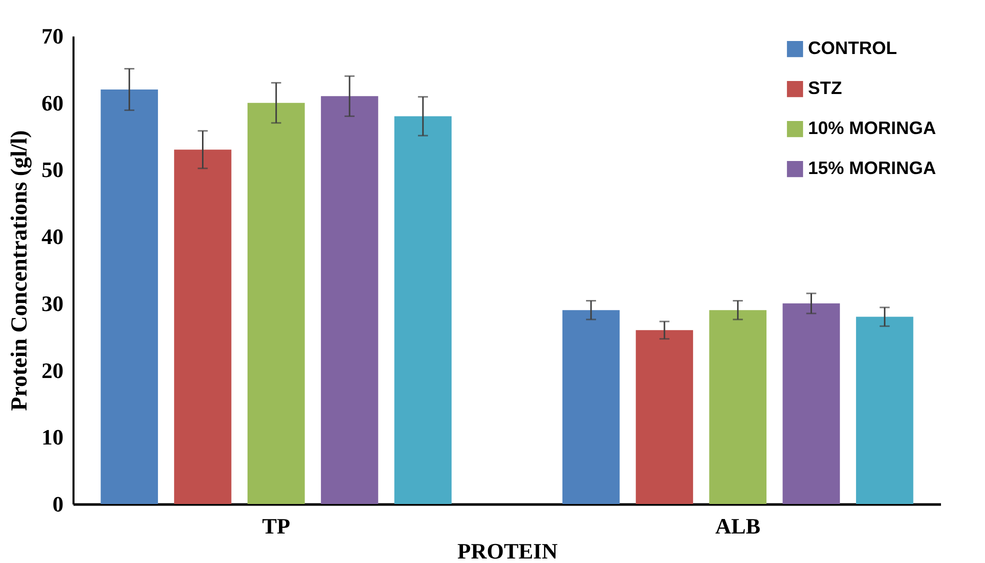 This screenshot has width=985, height=563. Describe the element at coordinates (276, 526) in the screenshot. I see `x-tick-label: TP` at that location.